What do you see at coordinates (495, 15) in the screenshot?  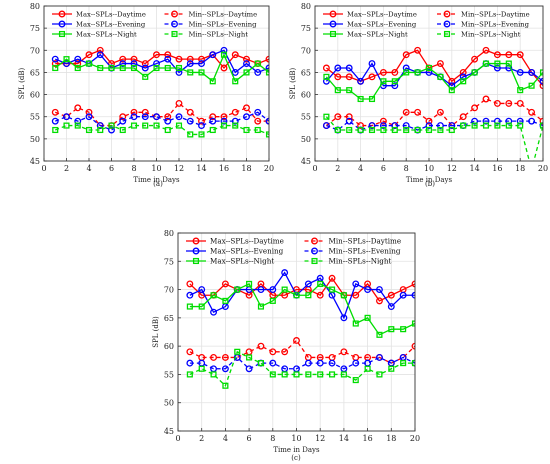 I see `legend-entry: Min--SPLs--Daytime` at bounding box center [495, 15].